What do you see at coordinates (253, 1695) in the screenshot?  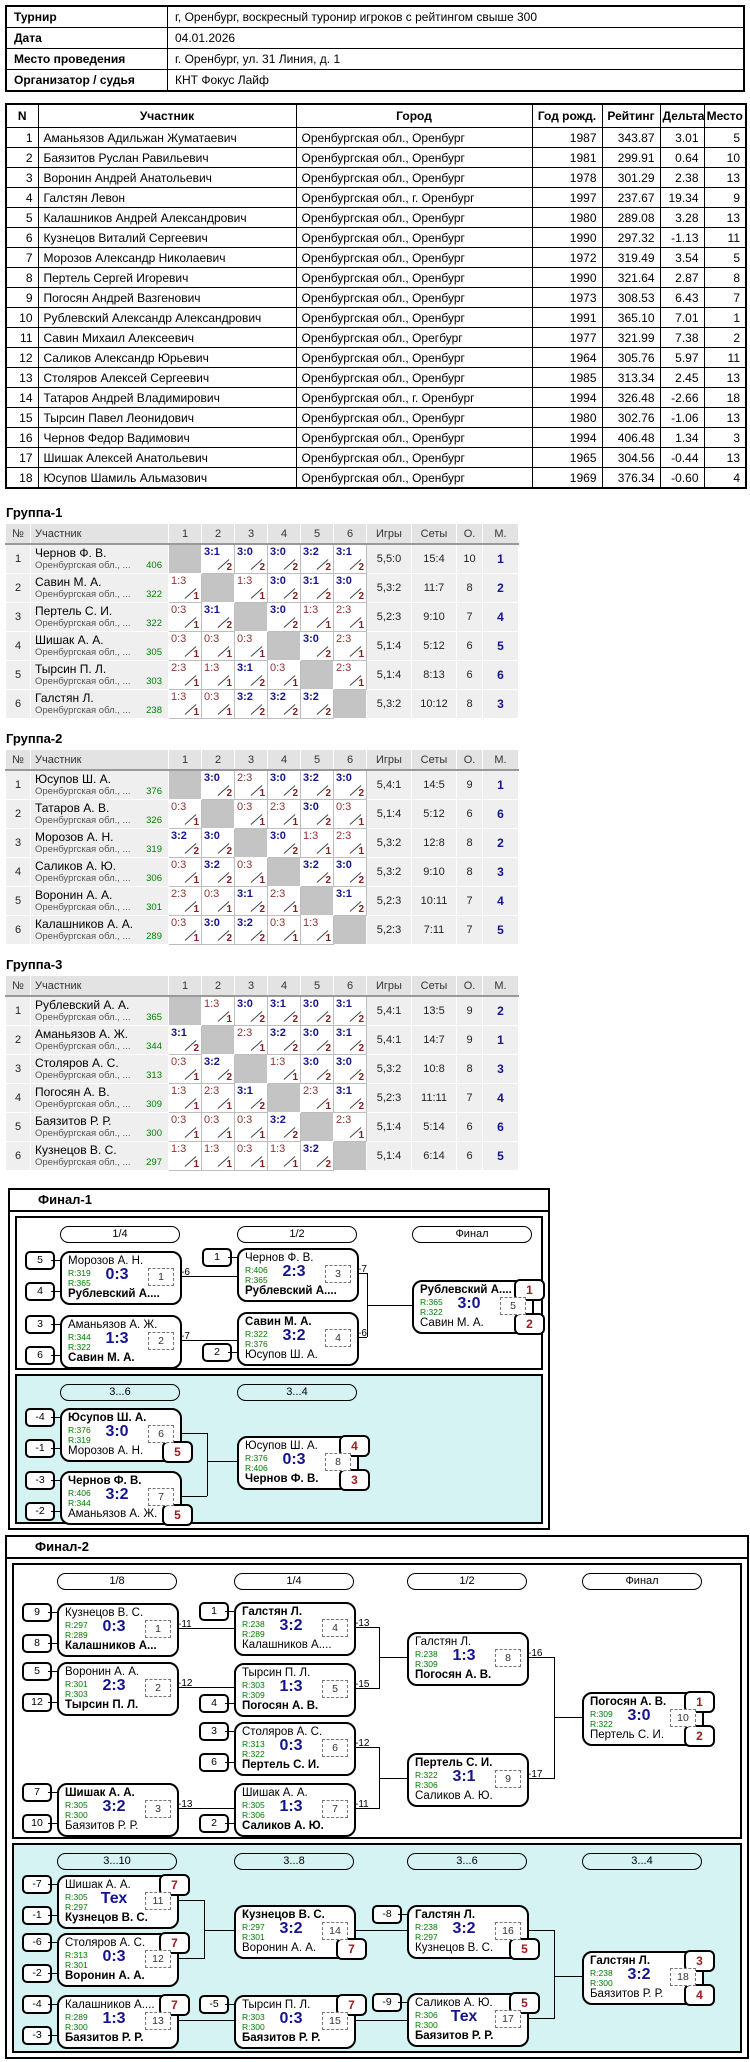 I see `player-rating: R:309` at bounding box center [253, 1695].